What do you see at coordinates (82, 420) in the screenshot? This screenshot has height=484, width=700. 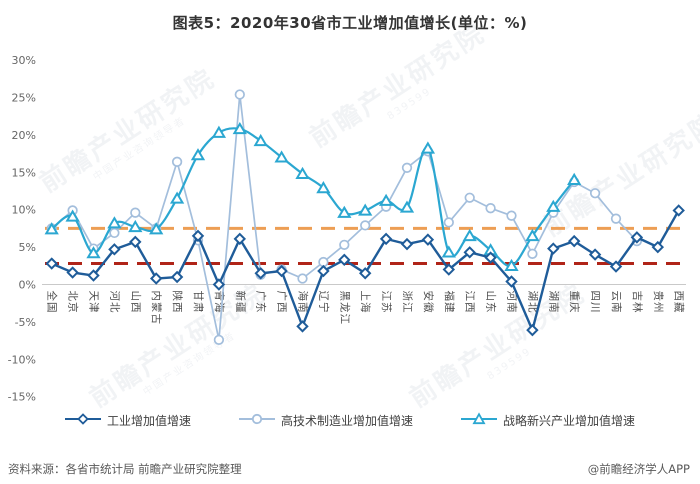 I see `diamond-marker-icon` at bounding box center [82, 420].